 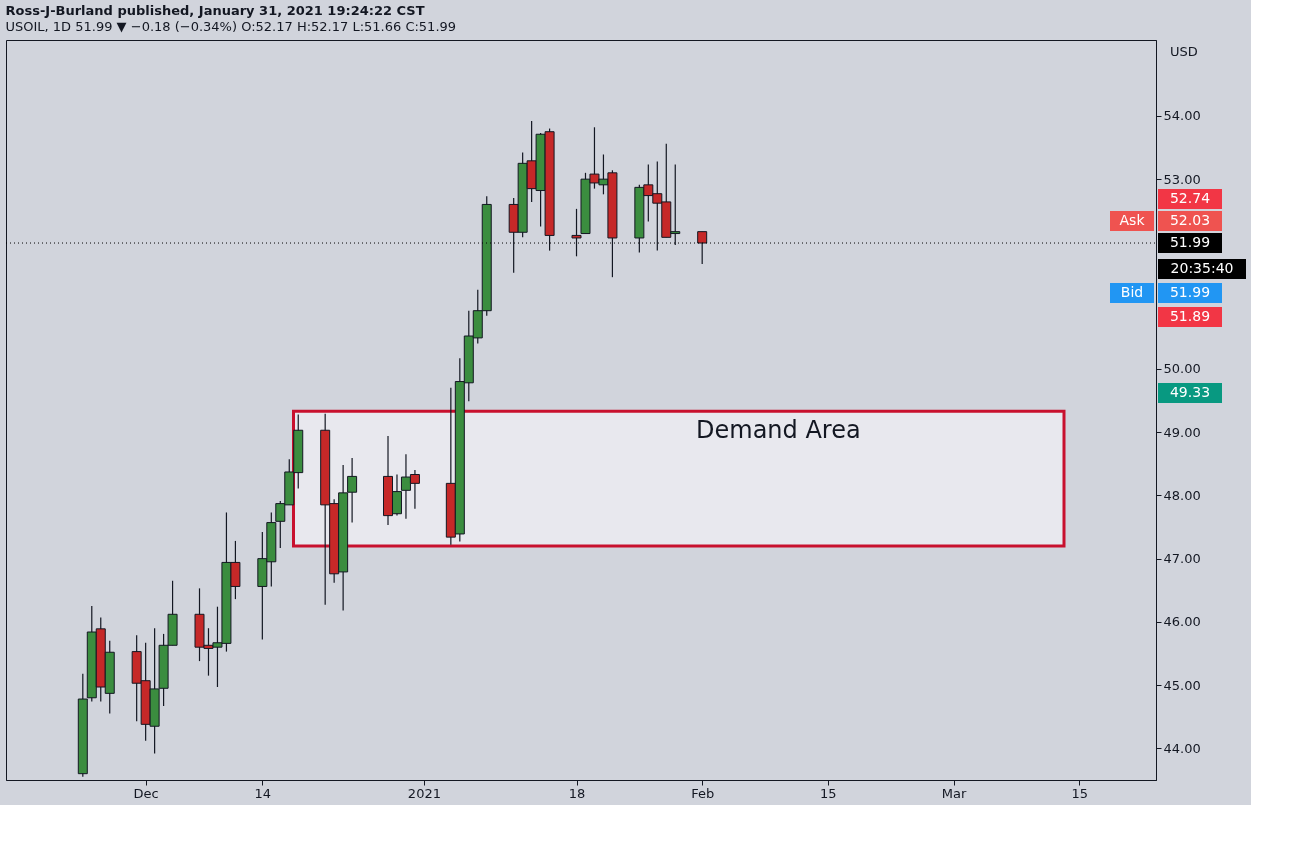 I want to click on y-tick-label: 46.00, so click(x=1182, y=622).